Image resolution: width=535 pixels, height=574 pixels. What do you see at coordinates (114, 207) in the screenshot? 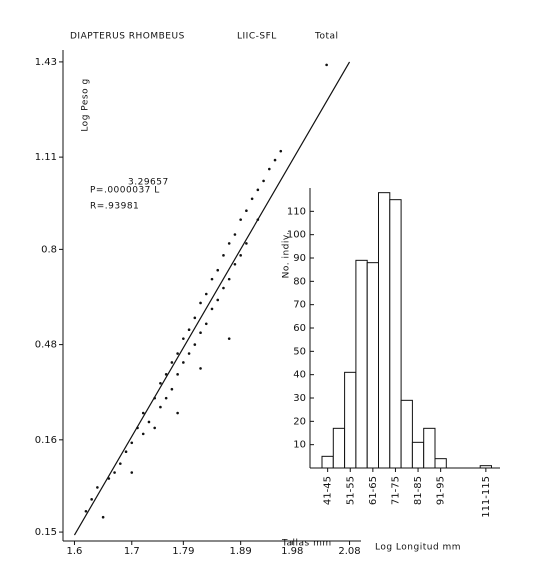
I see `r-label: R=.93981` at bounding box center [114, 207].